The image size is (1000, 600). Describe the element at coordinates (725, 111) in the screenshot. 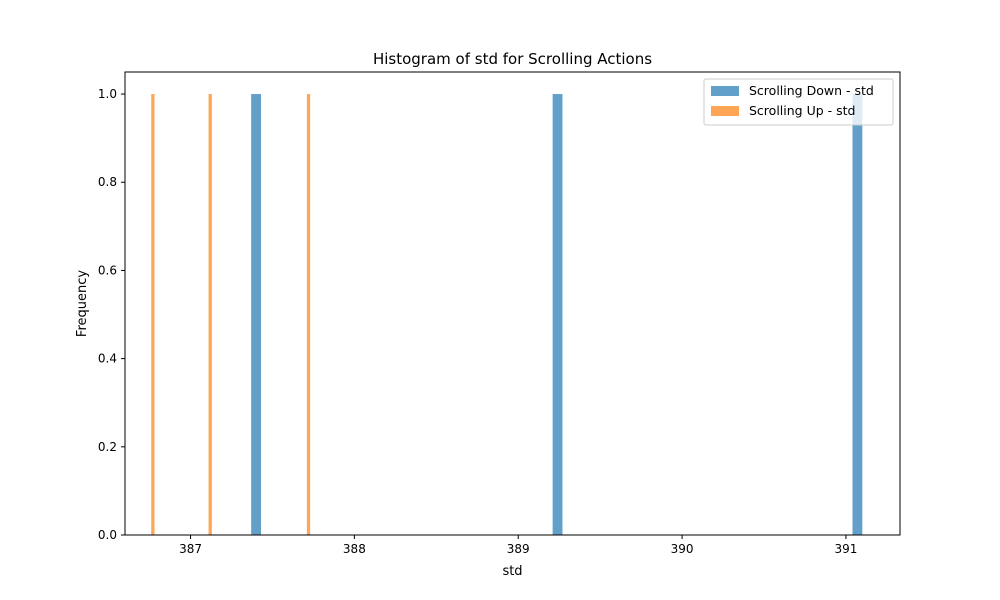

I see `legend-swatch-scrolling-up` at that location.